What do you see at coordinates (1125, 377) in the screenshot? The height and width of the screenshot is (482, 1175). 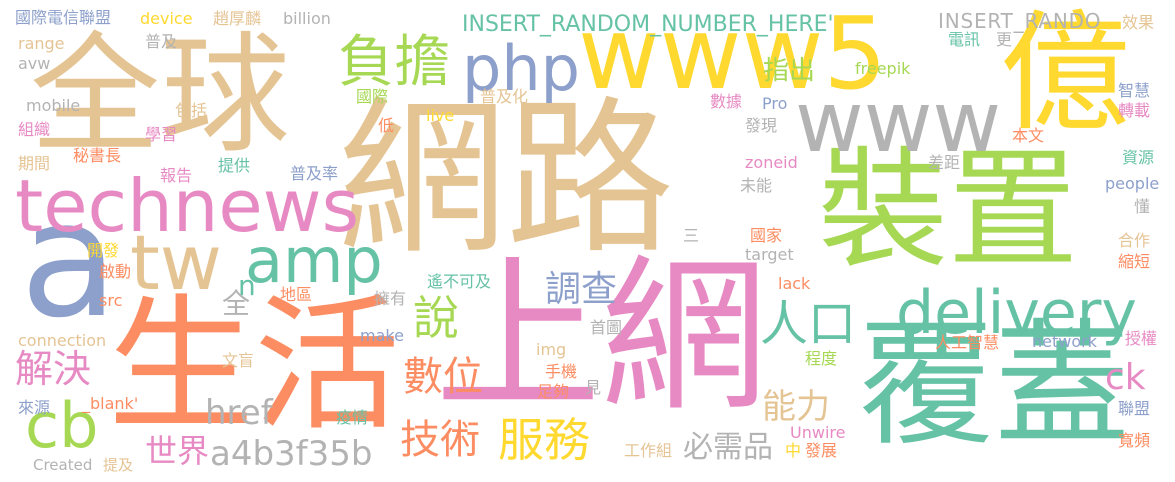 I see `word: ck` at bounding box center [1125, 377].